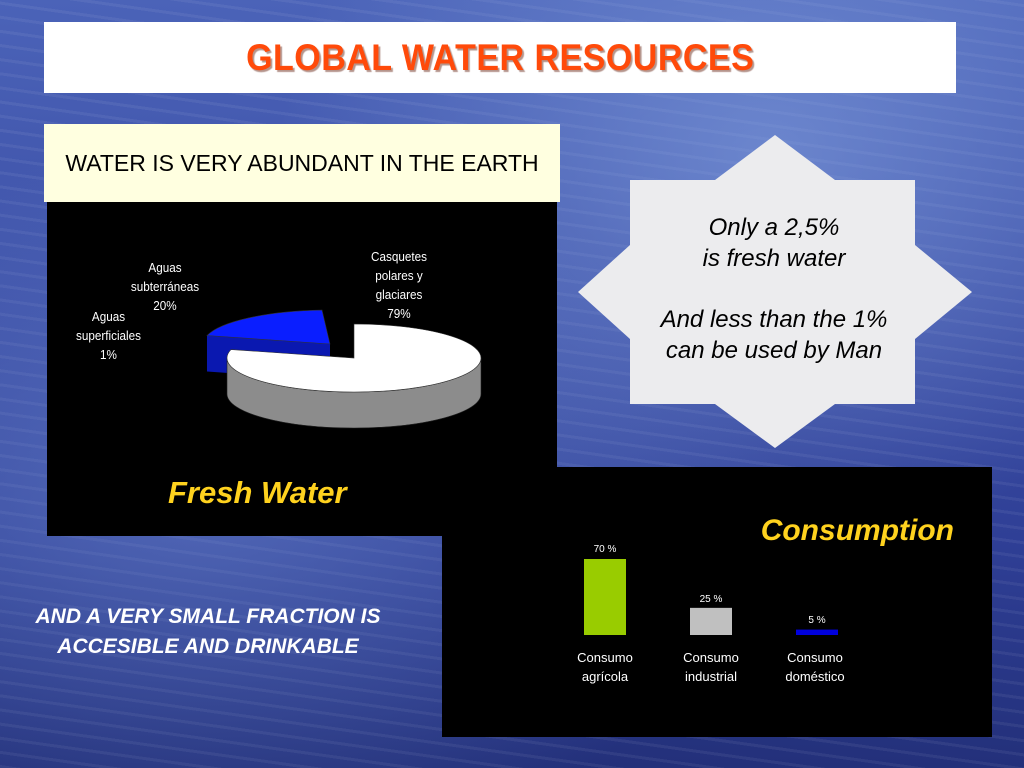 This screenshot has height=768, width=1024. I want to click on bar-category-agricola: Consumo agrícola, so click(605, 667).